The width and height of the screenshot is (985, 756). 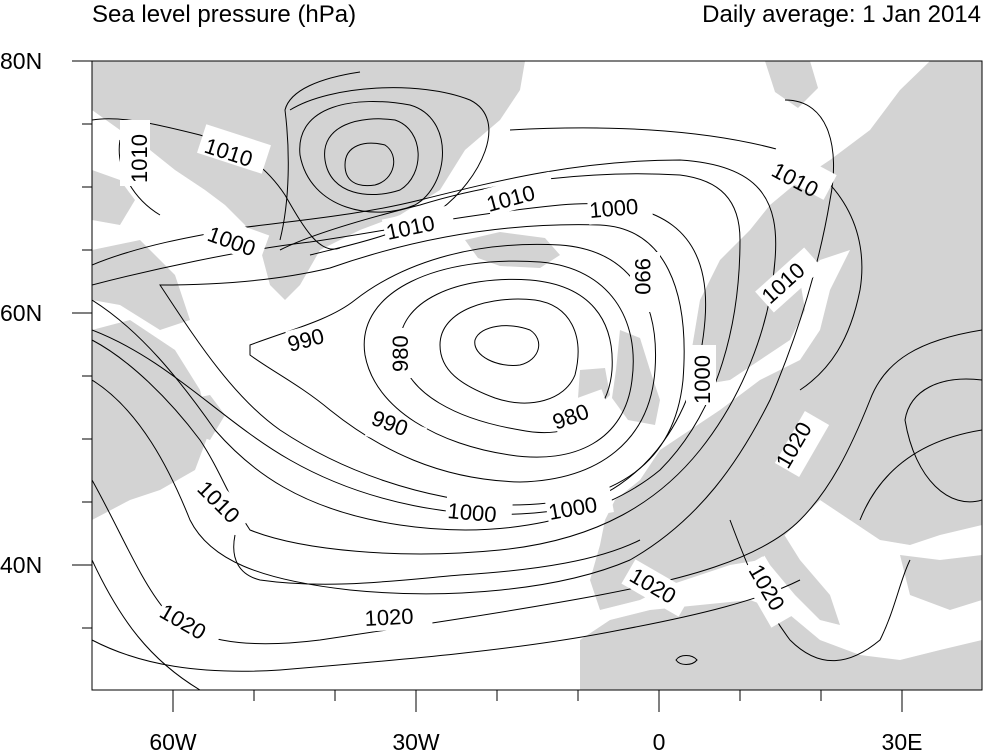 What do you see at coordinates (173, 742) in the screenshot?
I see `lon-label-60w: 60W` at bounding box center [173, 742].